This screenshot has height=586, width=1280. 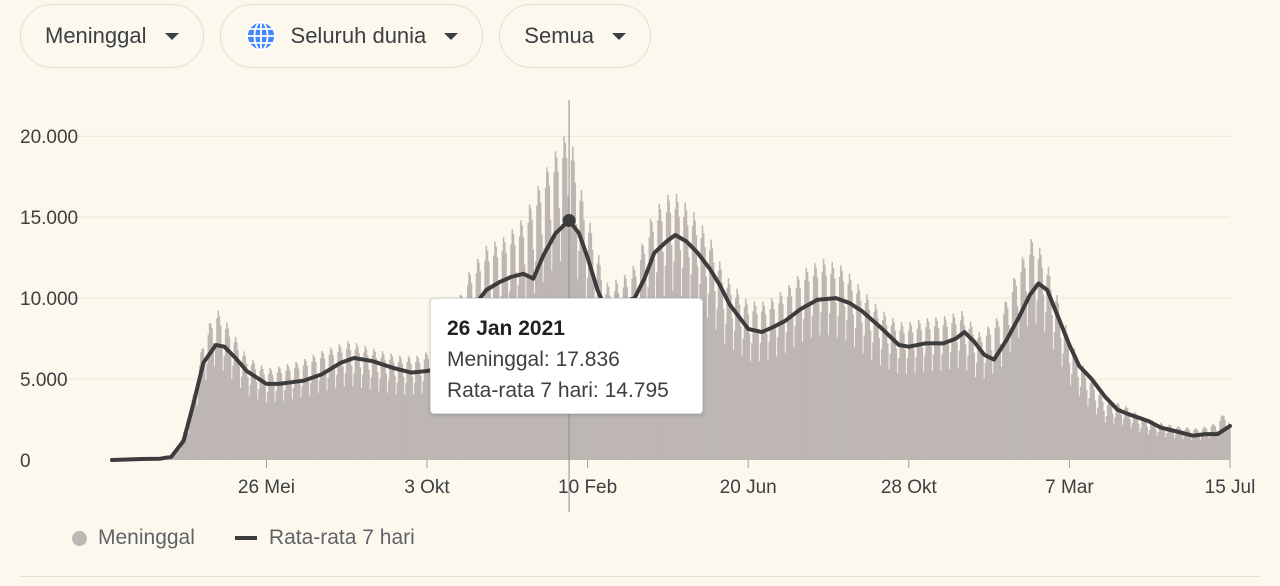 I want to click on y-tick-label: 0, so click(x=25, y=461).